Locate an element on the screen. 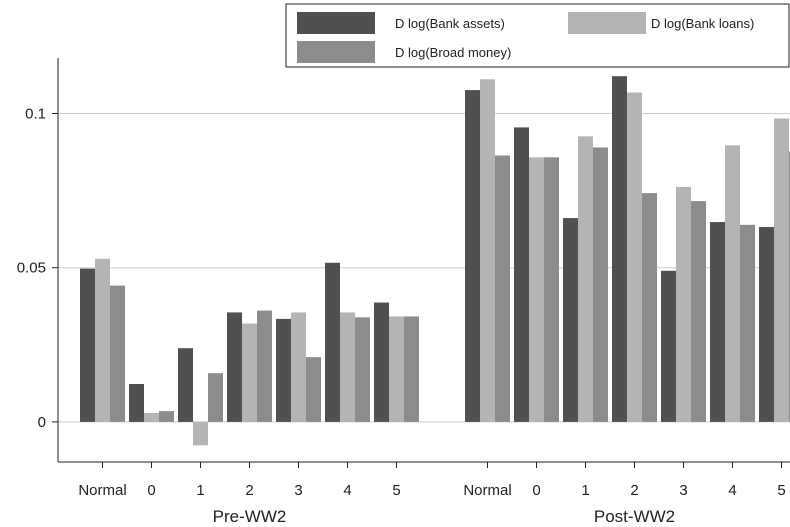  x-axis-category-labels: Normal 0 1 2 3 4 5 Normal 0 1 2 3 4 5 is located at coordinates (432, 480).